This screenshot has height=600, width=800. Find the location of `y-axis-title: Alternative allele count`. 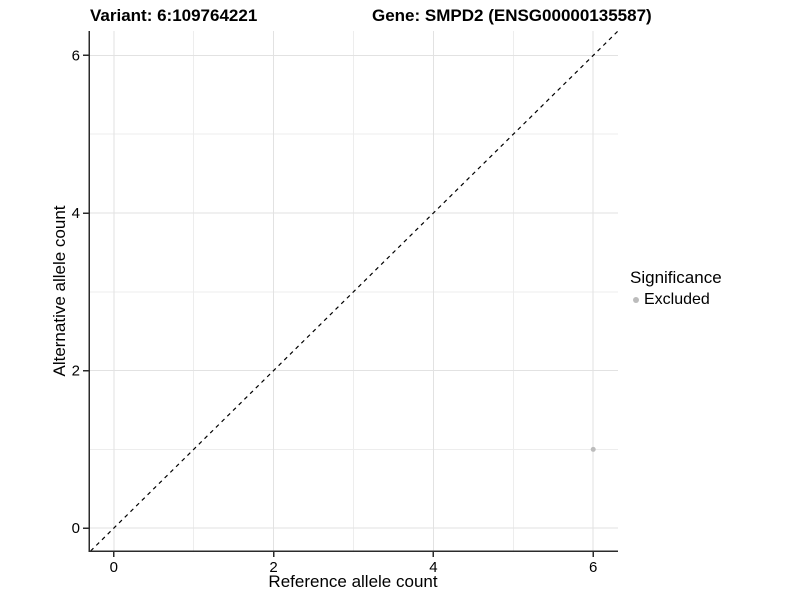

y-axis-title: Alternative allele count is located at coordinates (59, 291).